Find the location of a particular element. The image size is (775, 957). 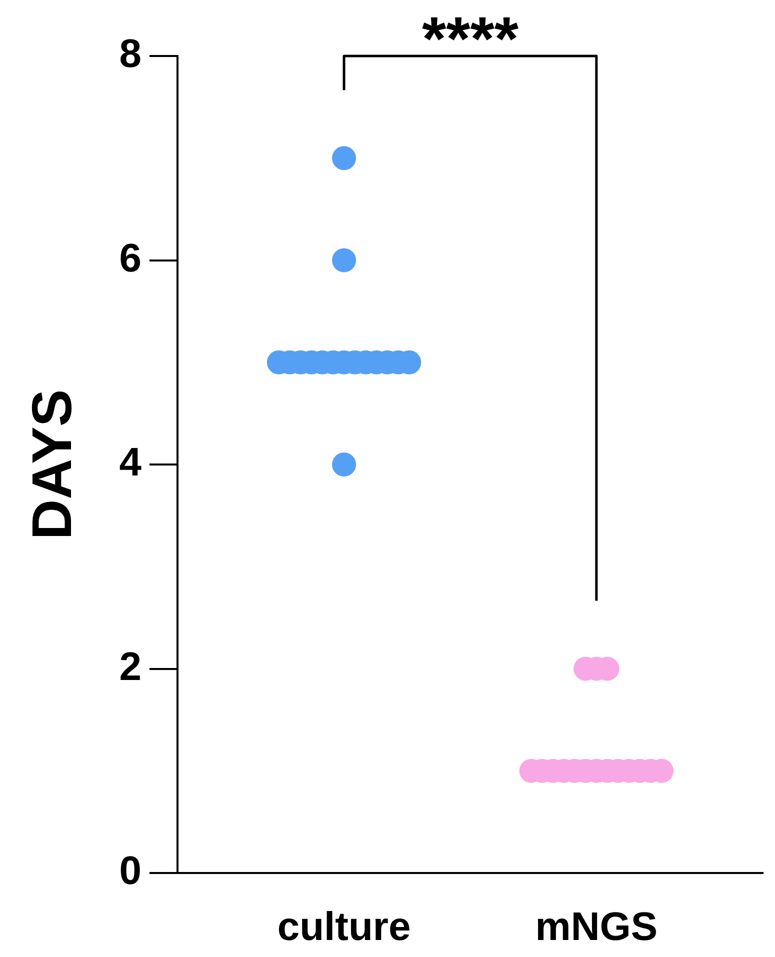

y-tick-label: 2 is located at coordinates (130, 666).